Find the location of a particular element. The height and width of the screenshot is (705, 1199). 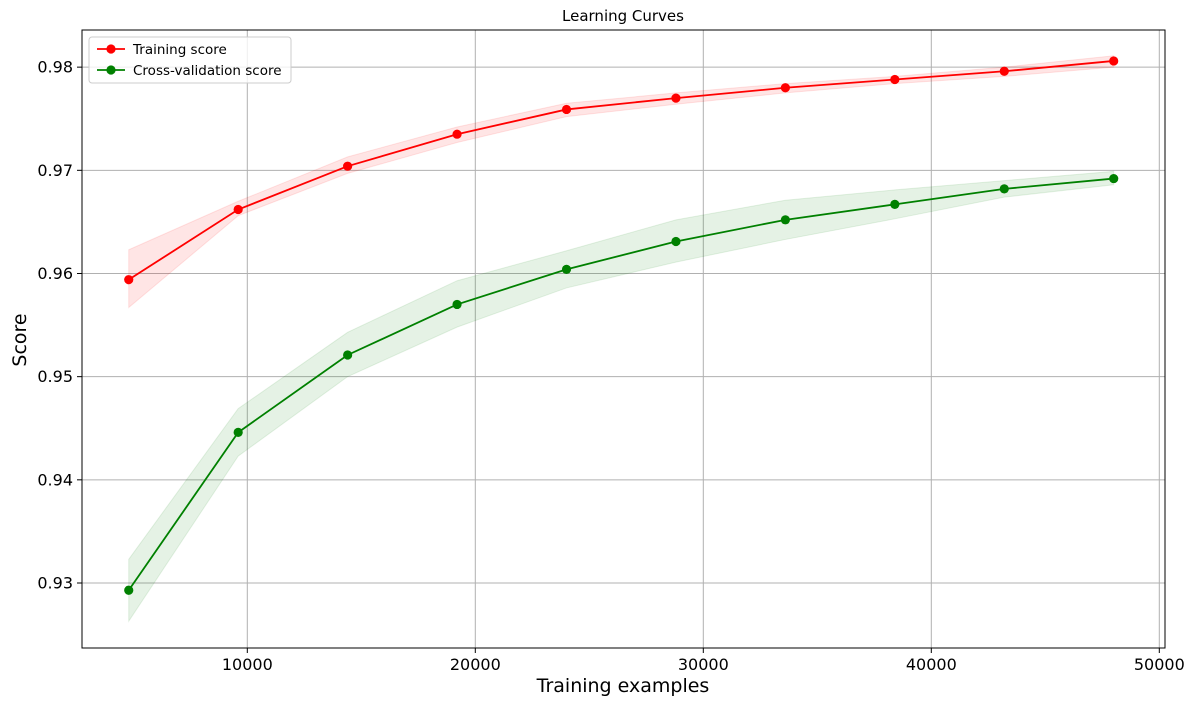

legend-label: Training score is located at coordinates (179, 50).